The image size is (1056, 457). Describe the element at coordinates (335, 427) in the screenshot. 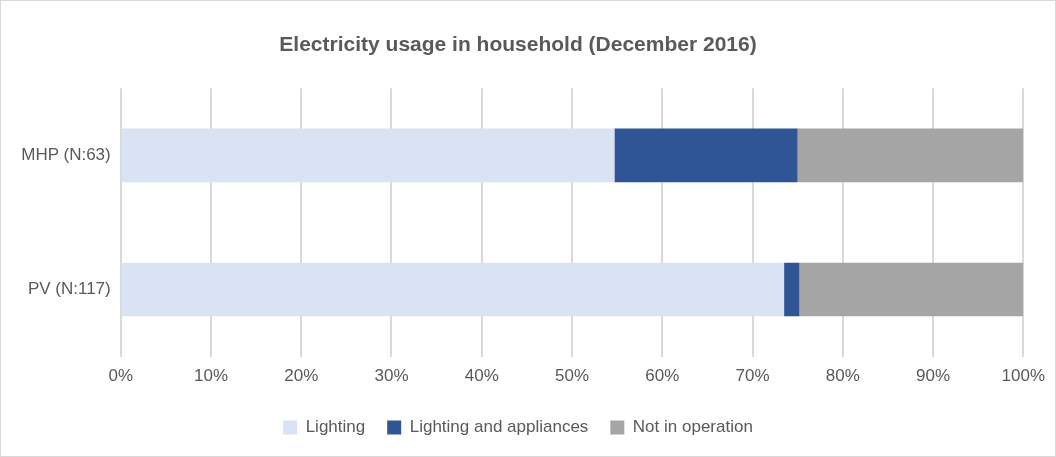

I see `legend-label: Lighting` at that location.